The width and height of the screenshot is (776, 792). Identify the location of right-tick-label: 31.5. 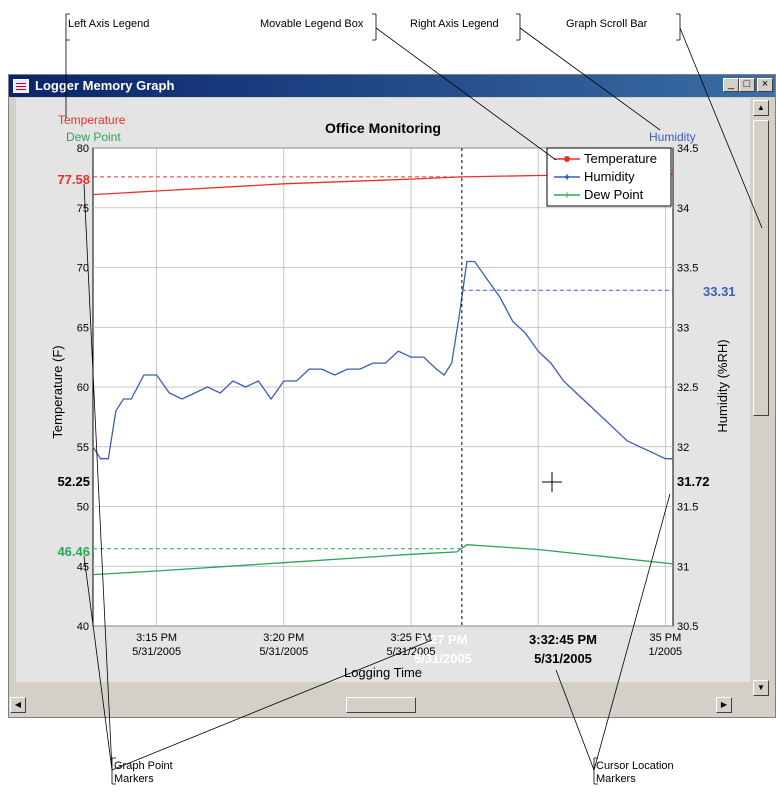
(687, 508).